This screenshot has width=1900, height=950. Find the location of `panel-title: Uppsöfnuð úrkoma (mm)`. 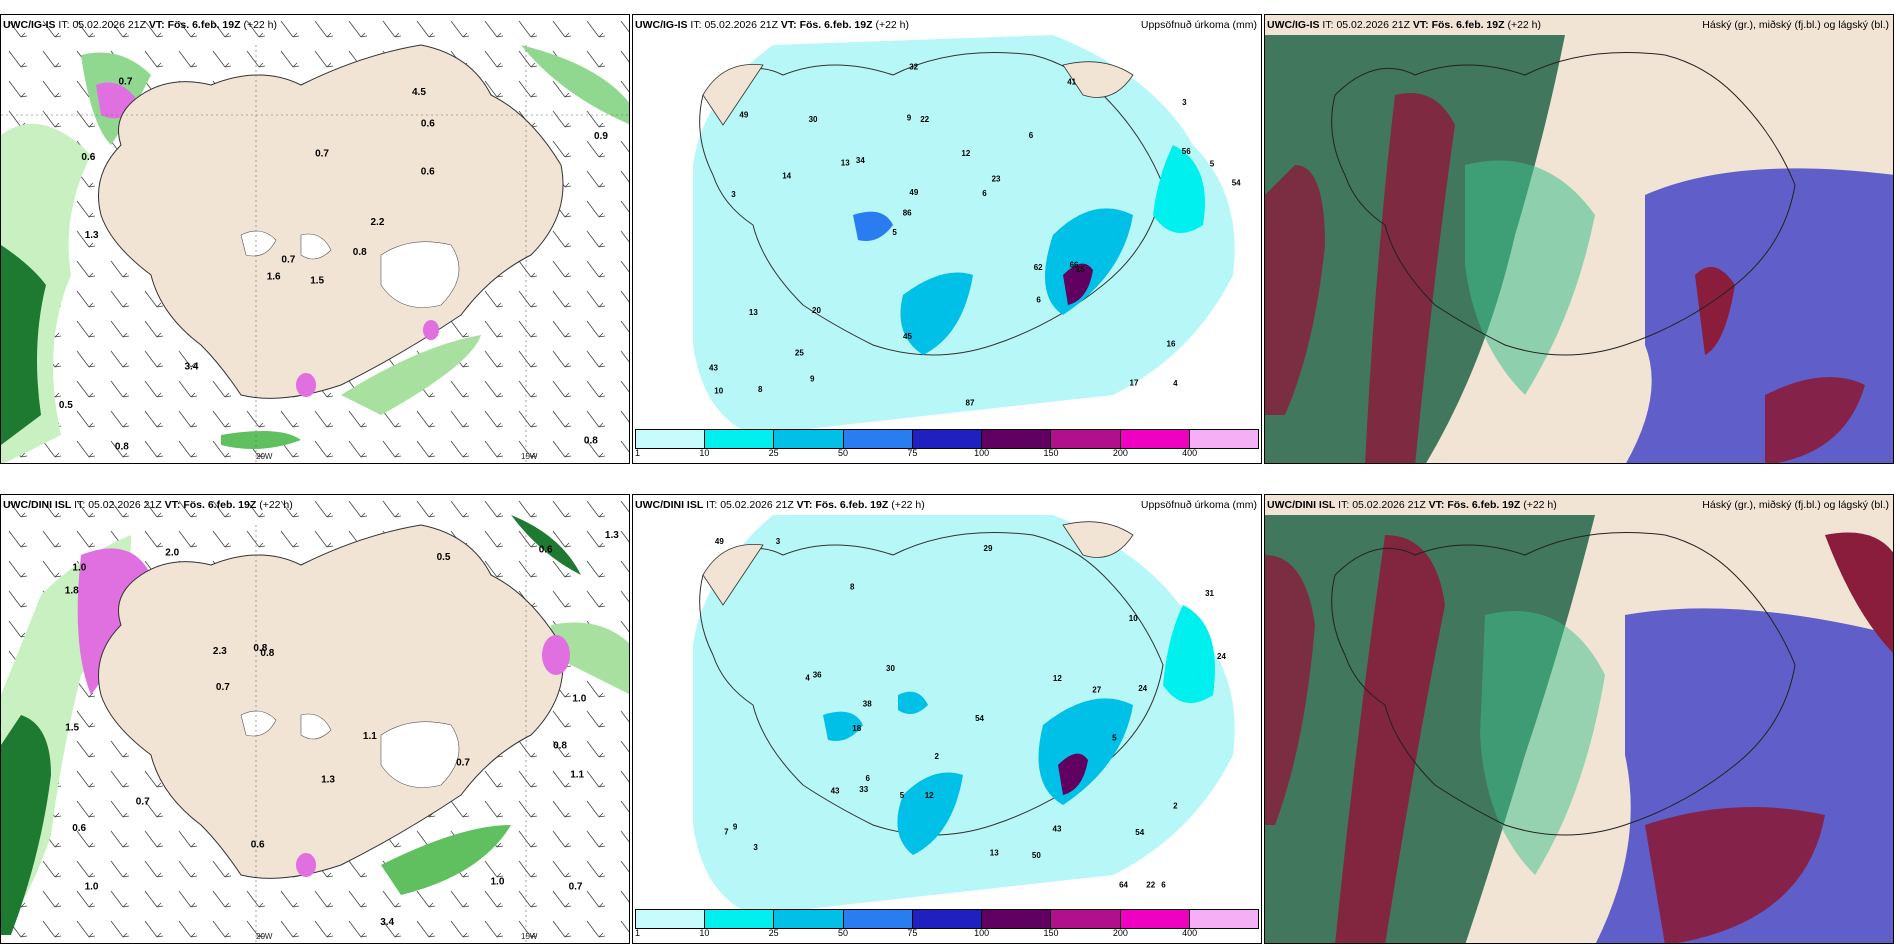

panel-title: Uppsöfnuð úrkoma (mm) is located at coordinates (1198, 505).